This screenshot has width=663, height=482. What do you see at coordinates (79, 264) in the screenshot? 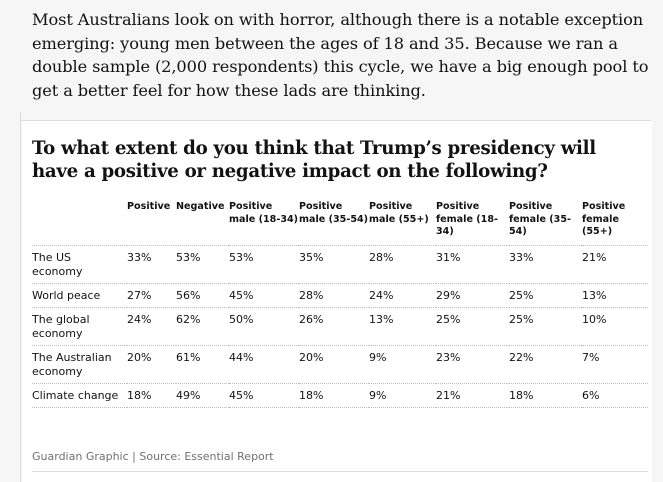
I see `row-label: The US economy` at bounding box center [79, 264].